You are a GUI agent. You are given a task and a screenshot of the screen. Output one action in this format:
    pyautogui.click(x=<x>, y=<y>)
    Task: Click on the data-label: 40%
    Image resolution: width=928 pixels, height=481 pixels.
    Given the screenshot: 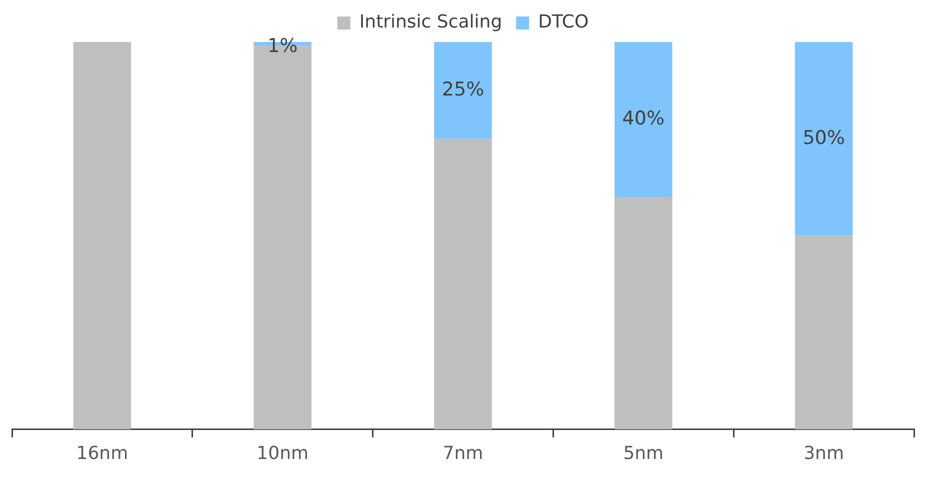 What is the action you would take?
    pyautogui.click(x=643, y=118)
    